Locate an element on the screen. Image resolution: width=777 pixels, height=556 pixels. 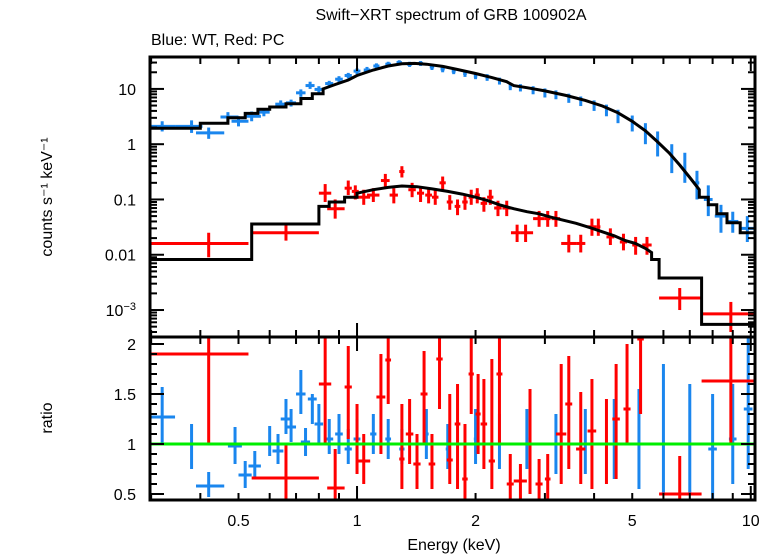
ratio-y-tick-label: 2 is located at coordinates (131, 345).